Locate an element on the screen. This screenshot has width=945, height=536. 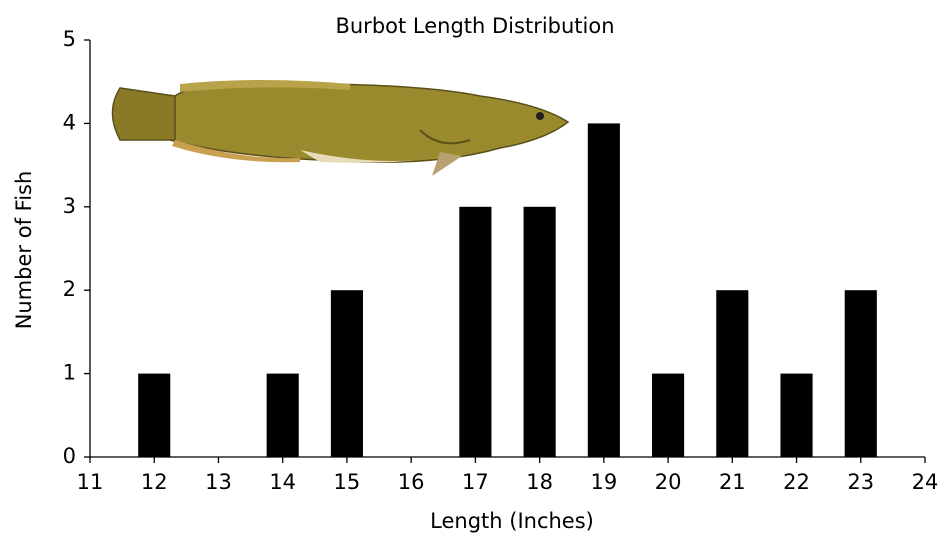
x-tick-label: 15 is located at coordinates (347, 482).